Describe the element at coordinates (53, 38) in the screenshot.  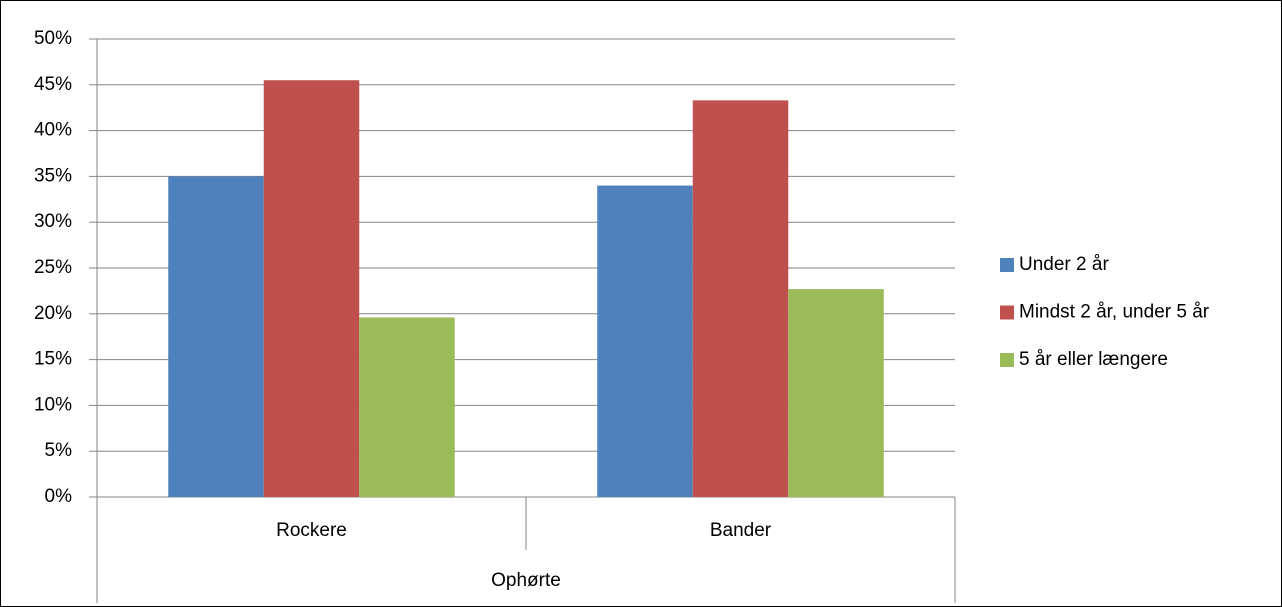
I see `y-tick-label: 50%` at that location.